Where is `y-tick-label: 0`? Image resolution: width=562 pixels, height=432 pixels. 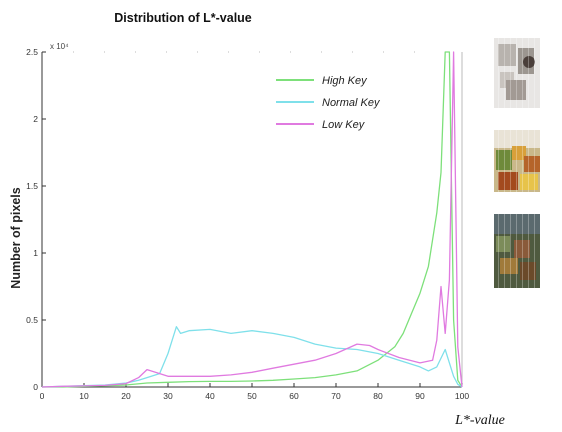
y-tick-label: 0 is located at coordinates (35, 387).